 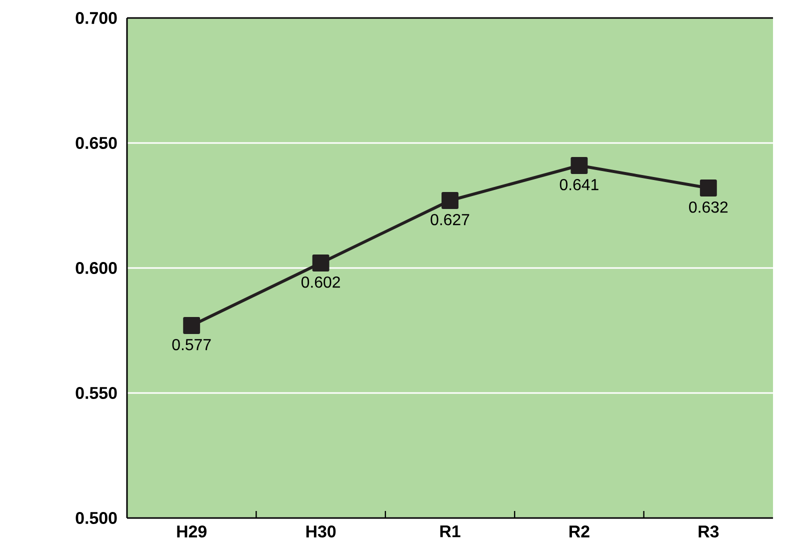 I want to click on y-tick-label: 0.650, so click(x=96, y=143).